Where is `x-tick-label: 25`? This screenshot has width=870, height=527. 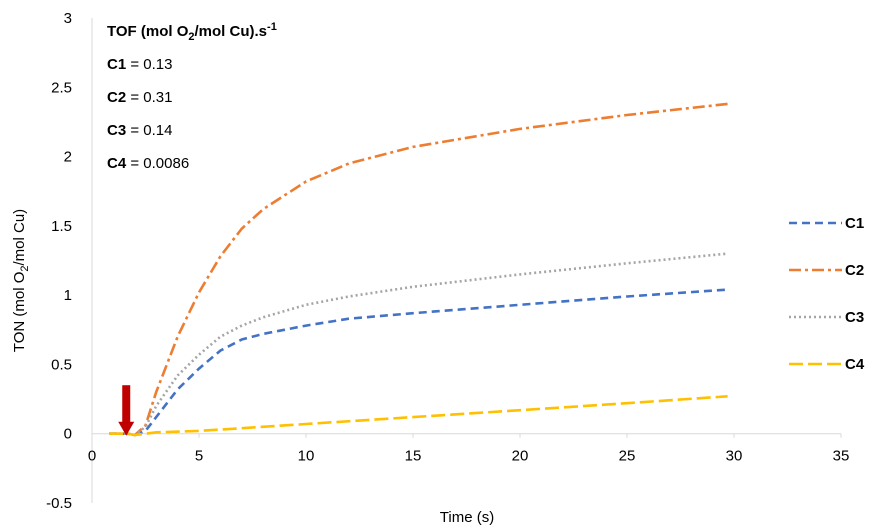
x-tick-label: 25 is located at coordinates (627, 456).